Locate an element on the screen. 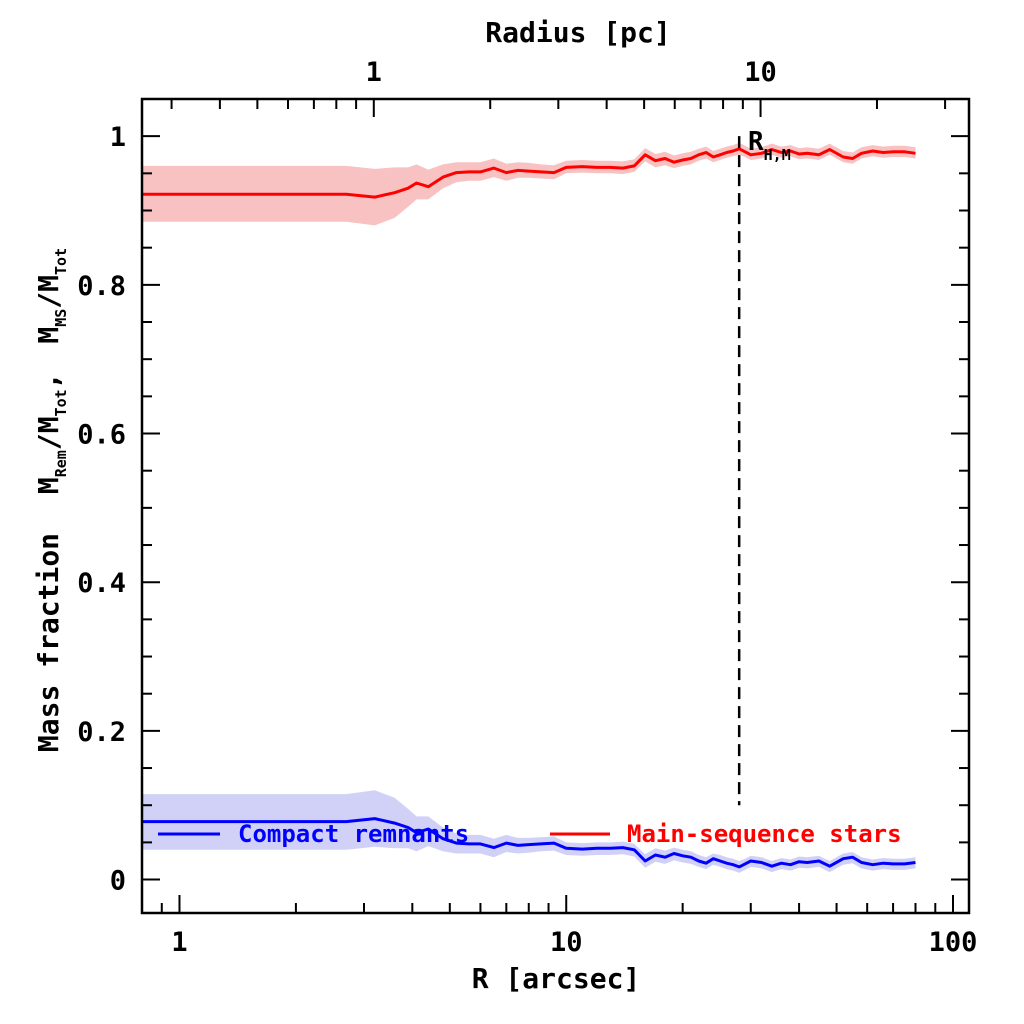  half-mass-radius-label: RH,M is located at coordinates (769, 145).